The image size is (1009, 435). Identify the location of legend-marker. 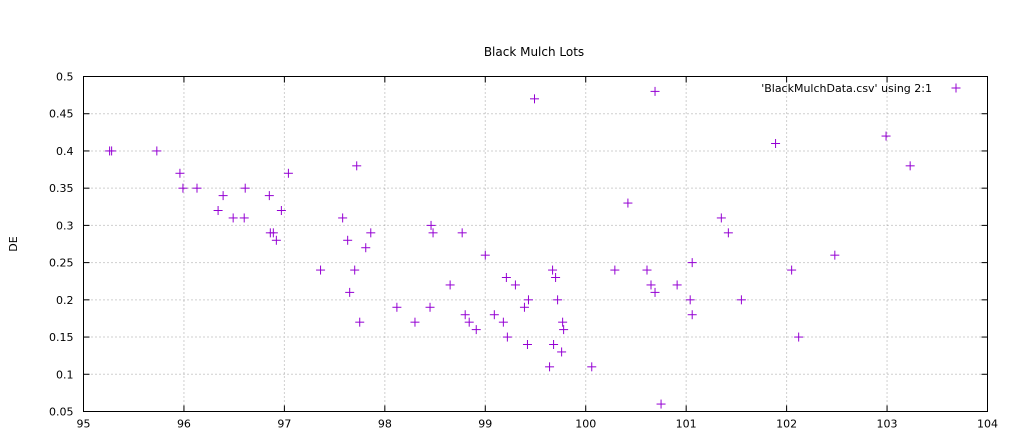
(956, 88).